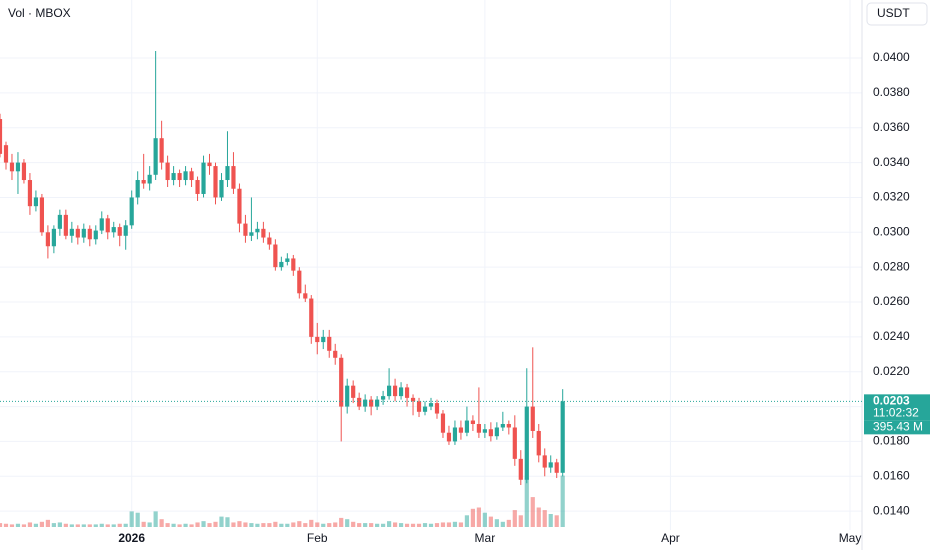 Image resolution: width=932 pixels, height=555 pixels. I want to click on last-price-label: 0.0203, so click(891, 401).